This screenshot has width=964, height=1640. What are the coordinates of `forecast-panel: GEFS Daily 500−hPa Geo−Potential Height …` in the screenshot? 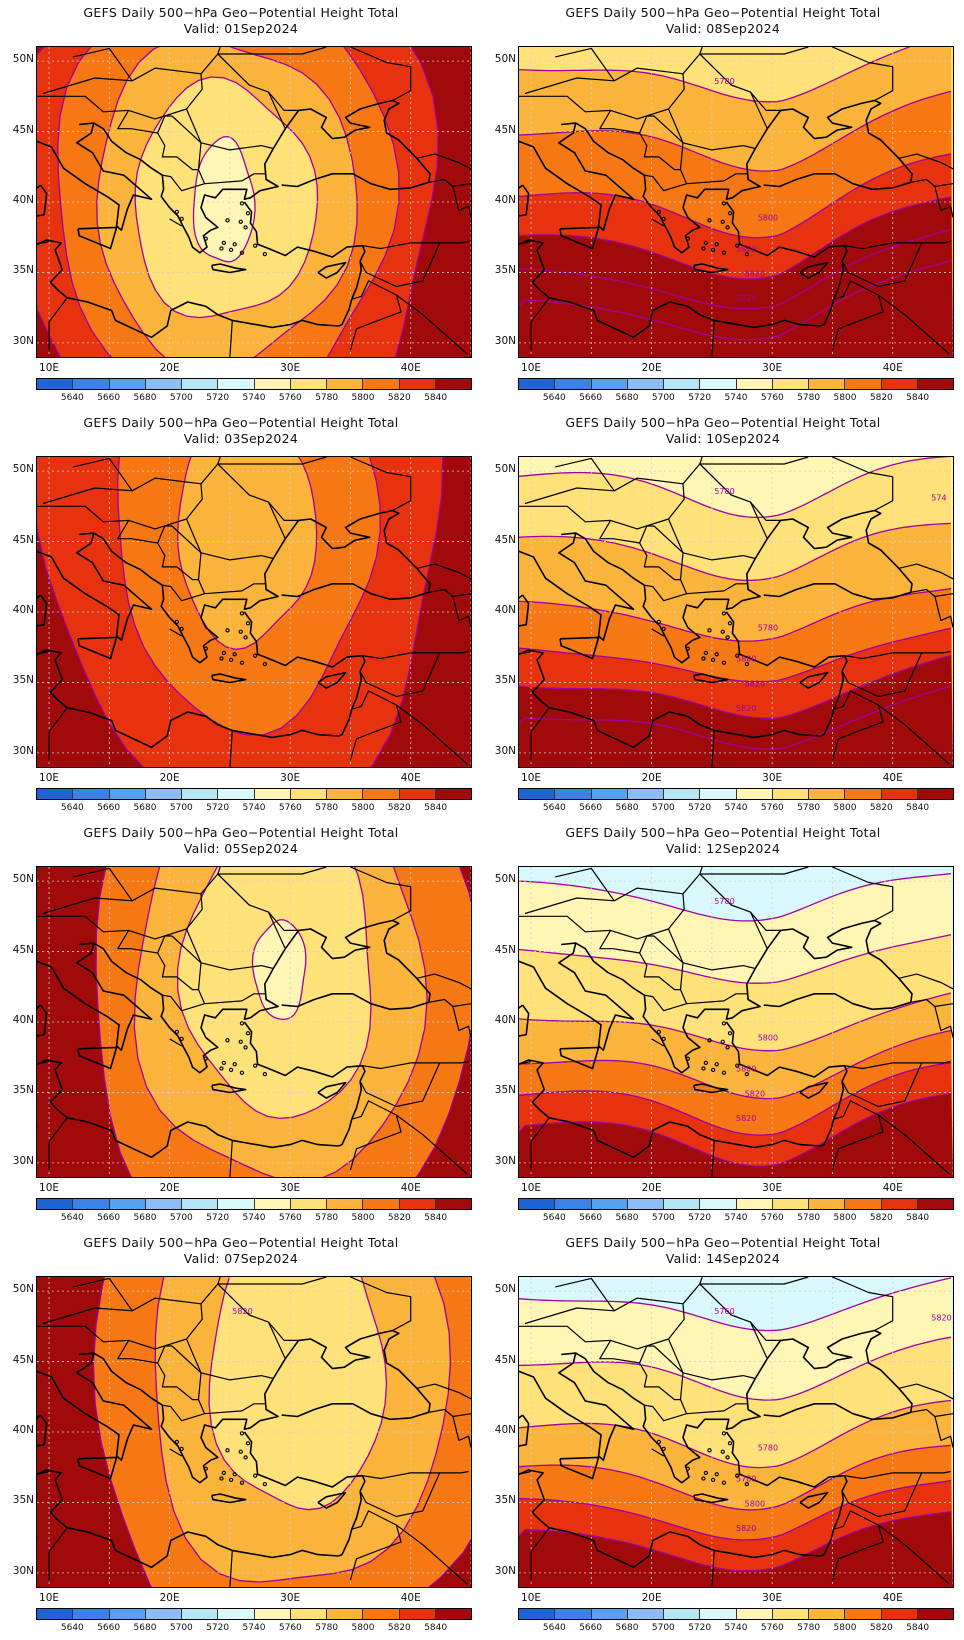 It's located at (723, 1025).